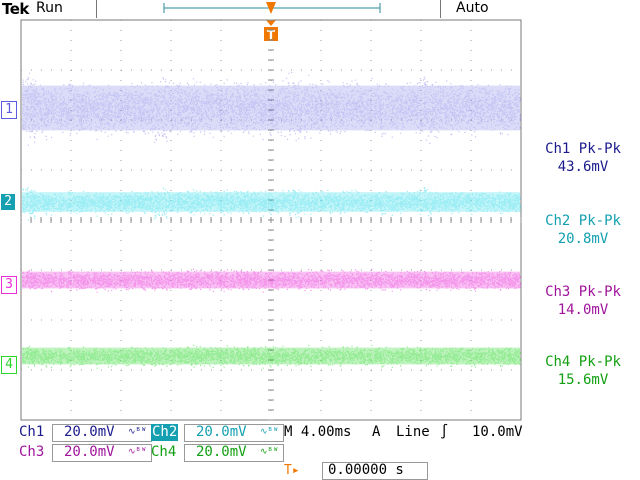  What do you see at coordinates (49, 8) in the screenshot?
I see `run-state: Run` at bounding box center [49, 8].